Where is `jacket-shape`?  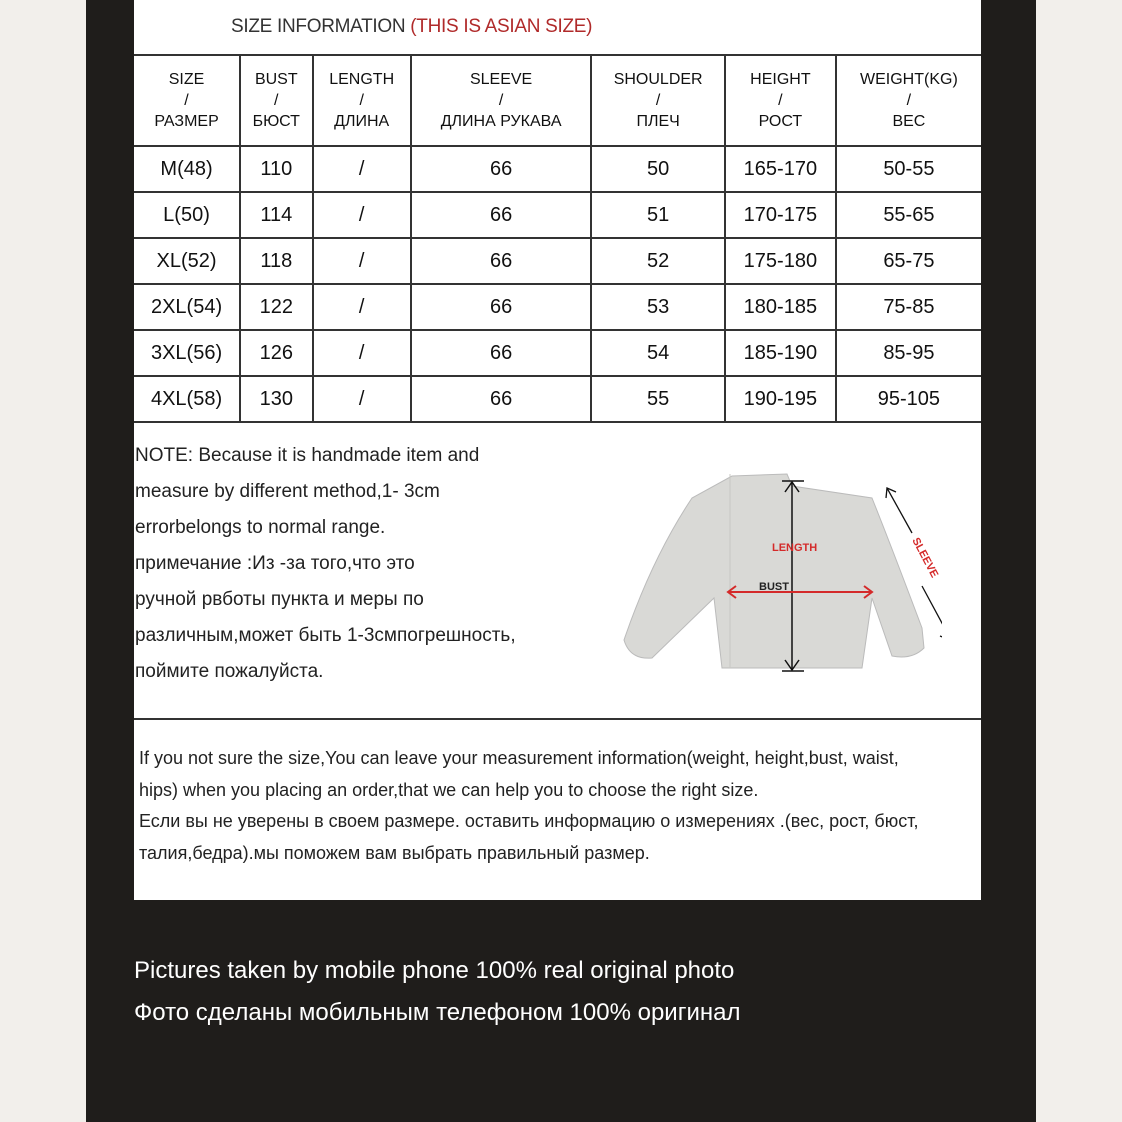
jacket-shape is located at coordinates (774, 571).